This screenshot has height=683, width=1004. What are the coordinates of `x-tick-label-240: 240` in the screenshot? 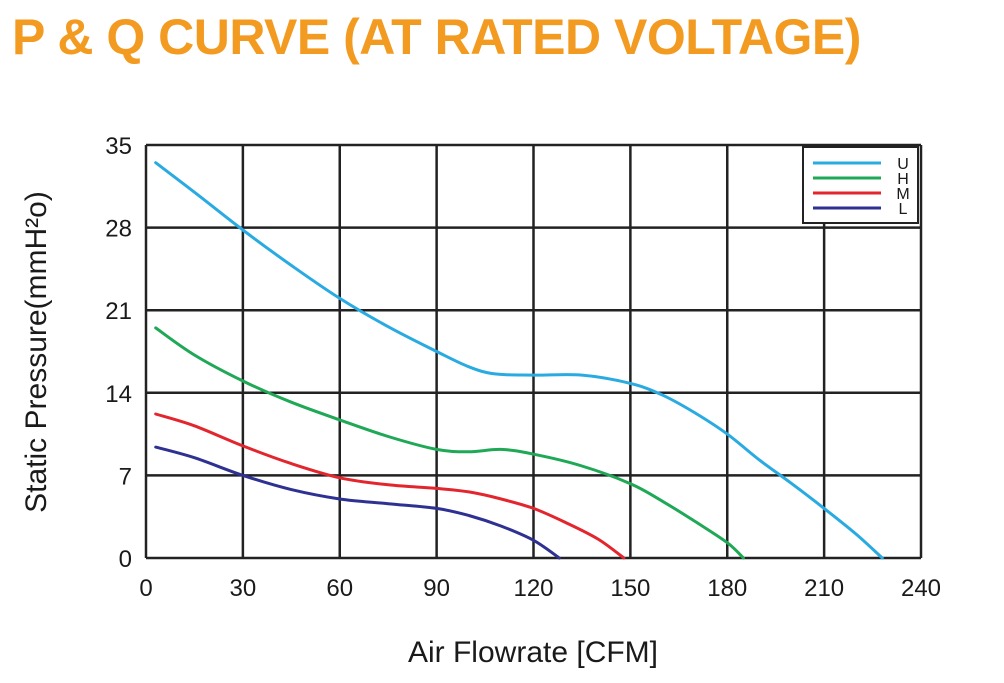 It's located at (921, 588).